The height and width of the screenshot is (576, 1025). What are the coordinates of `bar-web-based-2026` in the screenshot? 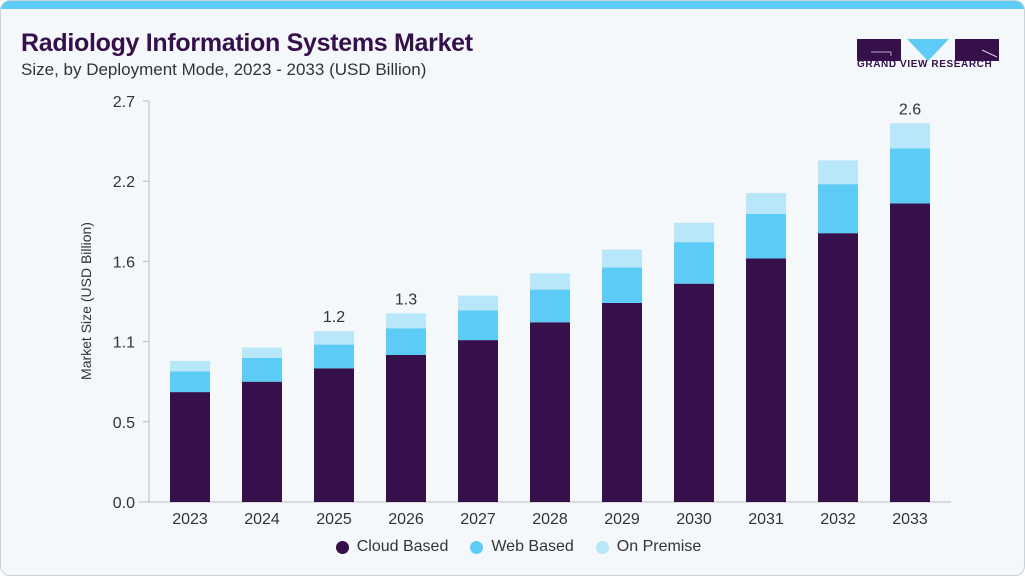 It's located at (406, 341).